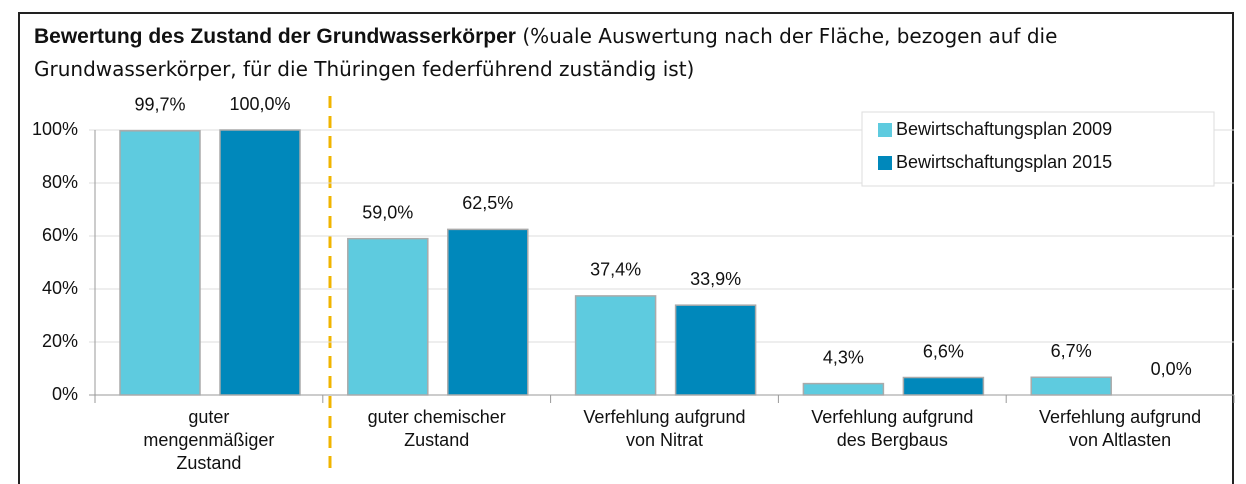 The image size is (1246, 484). Describe the element at coordinates (843, 357) in the screenshot. I see `value-label: 4,3%` at that location.